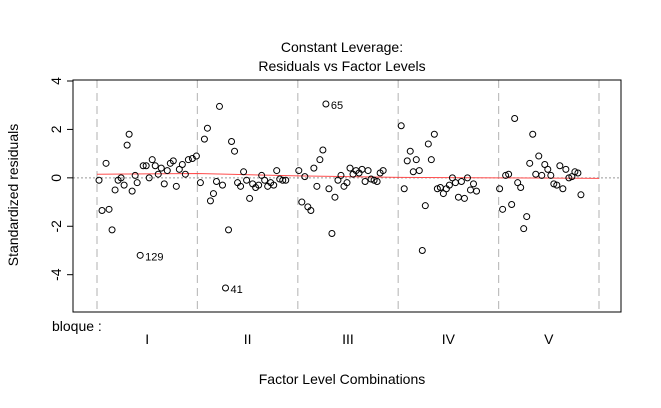 The height and width of the screenshot is (408, 661). What do you see at coordinates (154, 257) in the screenshot?
I see `point-annotation-label: 129` at bounding box center [154, 257].